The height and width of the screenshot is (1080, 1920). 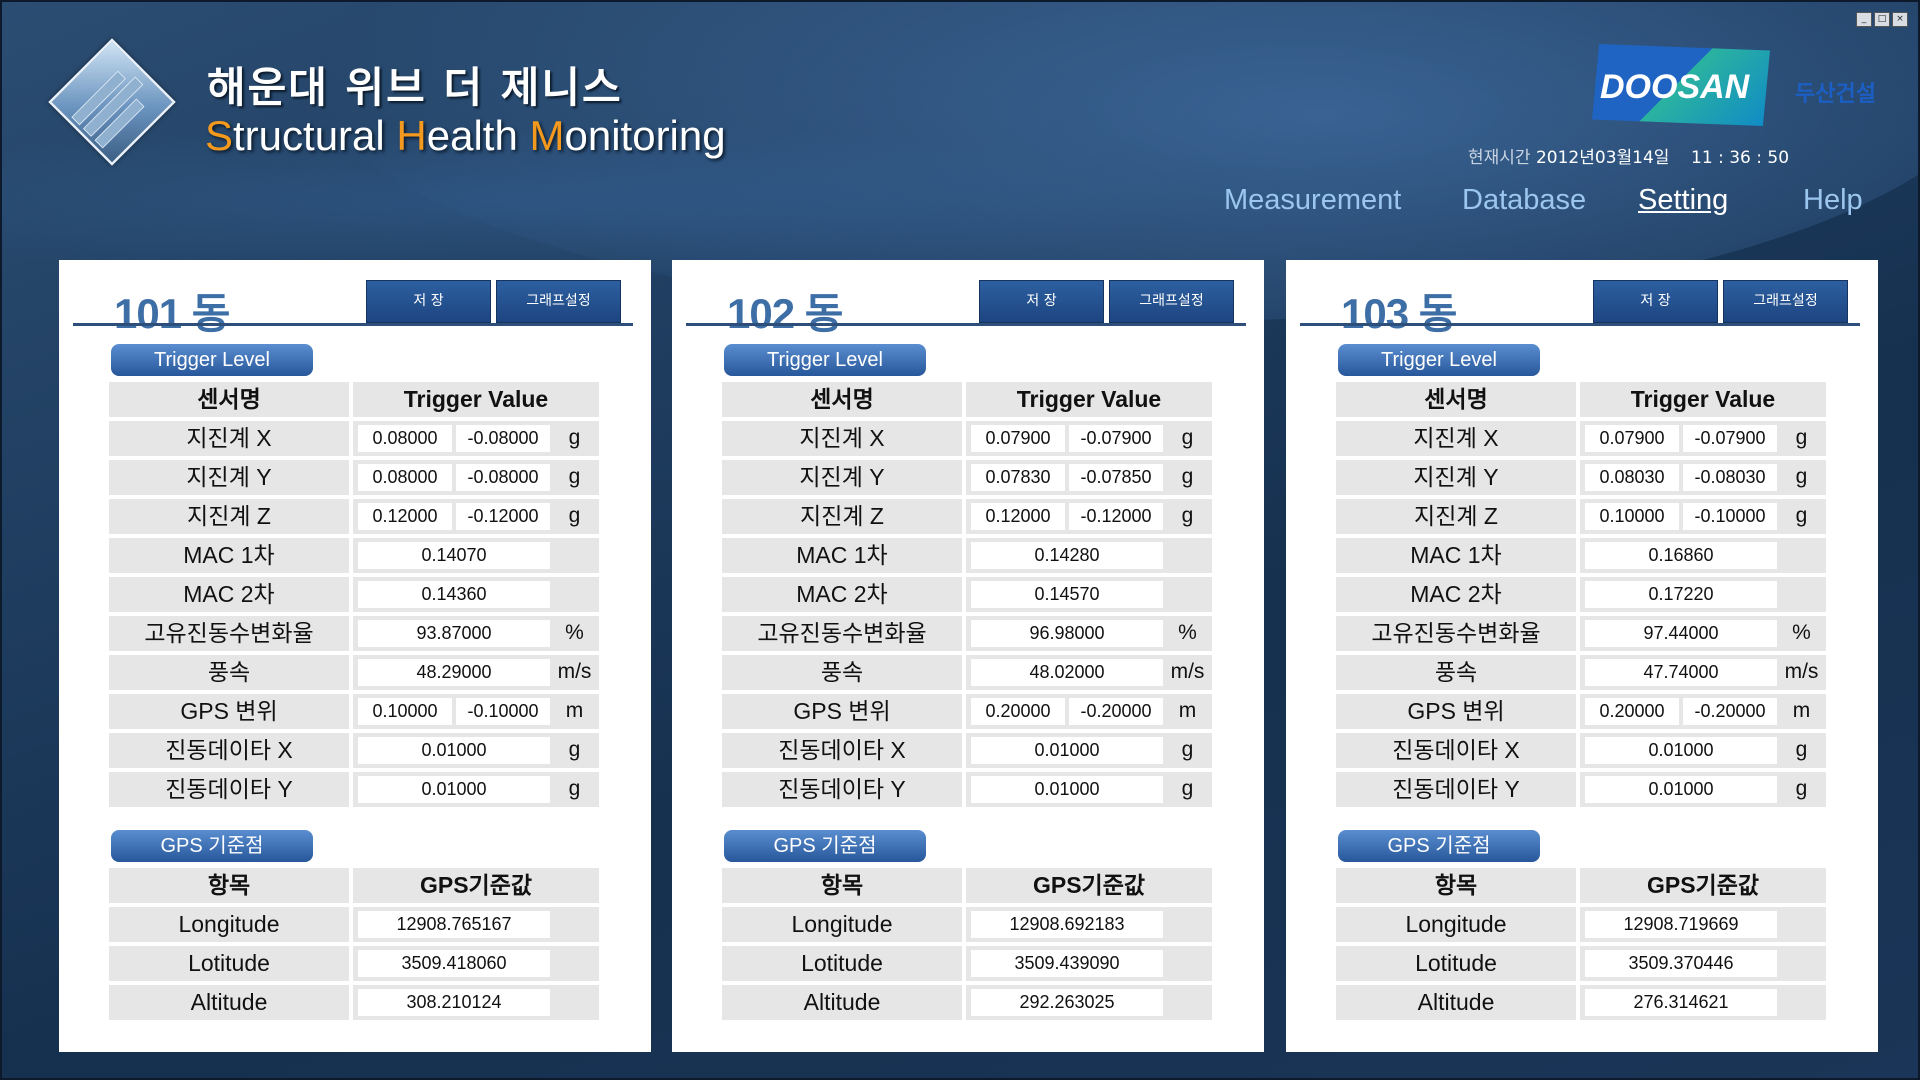 I want to click on trigger-value-input: 0.14360, so click(x=454, y=594).